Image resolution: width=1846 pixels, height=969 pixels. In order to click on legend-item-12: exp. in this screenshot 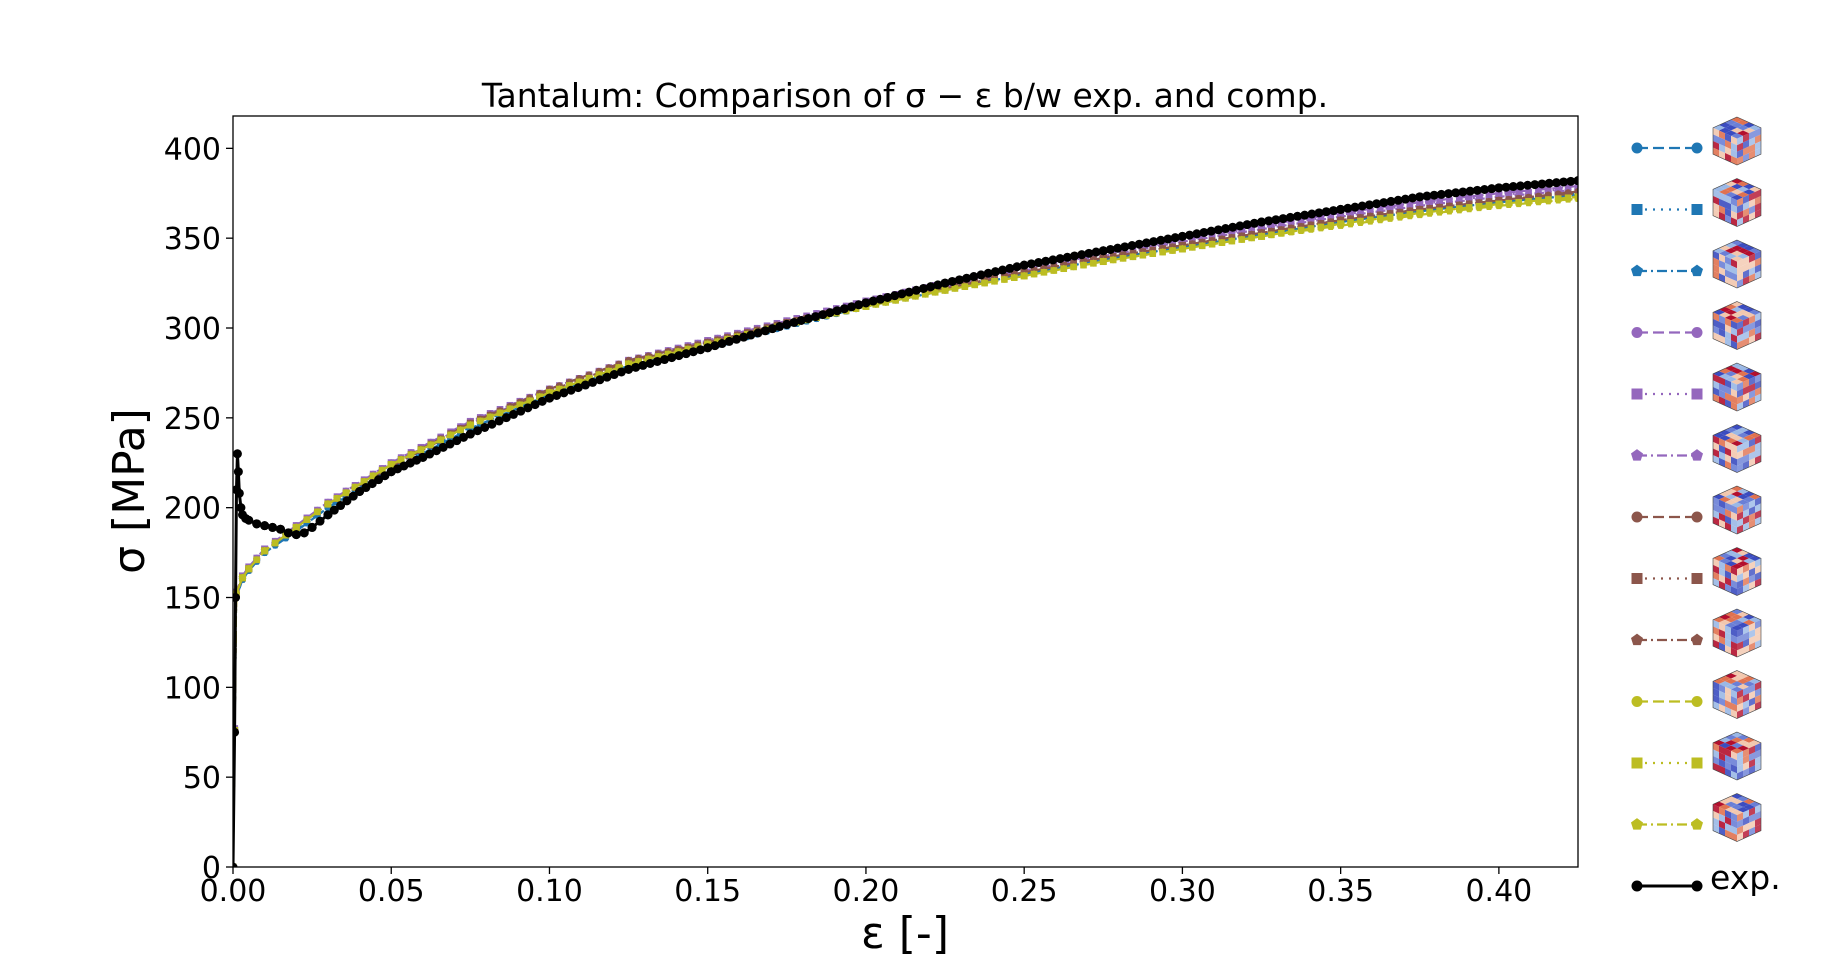, I will do `click(1706, 877)`.